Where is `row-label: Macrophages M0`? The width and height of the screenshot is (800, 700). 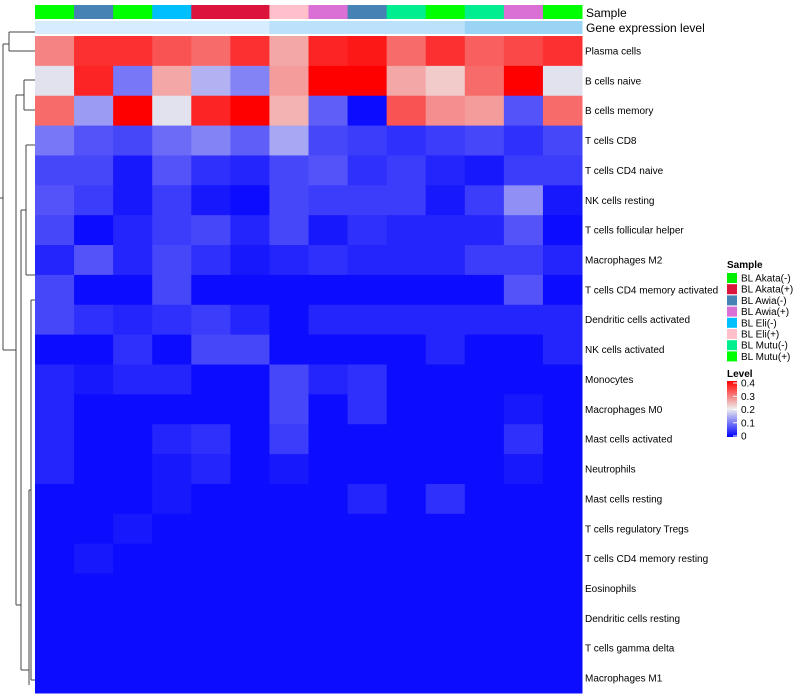
row-label: Macrophages M0 is located at coordinates (624, 410).